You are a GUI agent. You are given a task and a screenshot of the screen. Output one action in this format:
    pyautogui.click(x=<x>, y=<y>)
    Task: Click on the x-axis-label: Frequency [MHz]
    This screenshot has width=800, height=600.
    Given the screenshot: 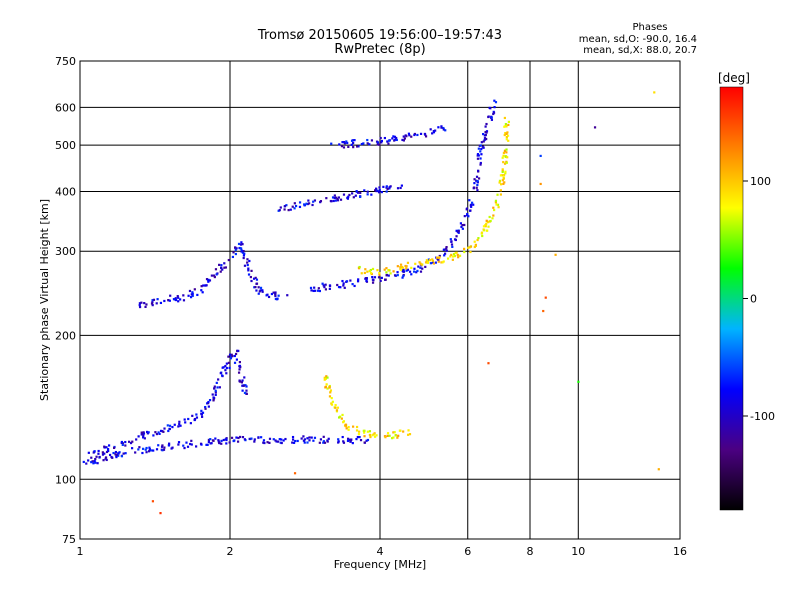 What is the action you would take?
    pyautogui.click(x=380, y=564)
    